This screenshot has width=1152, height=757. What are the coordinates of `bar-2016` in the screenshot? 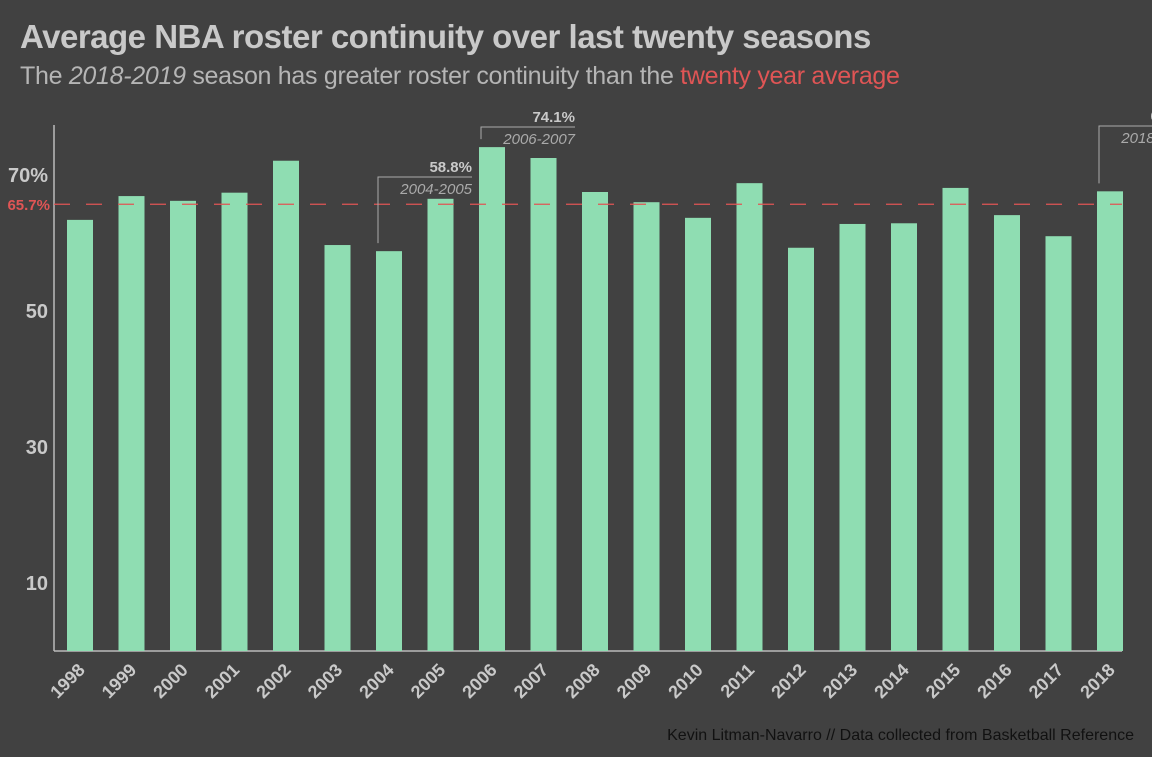 It's located at (1007, 433).